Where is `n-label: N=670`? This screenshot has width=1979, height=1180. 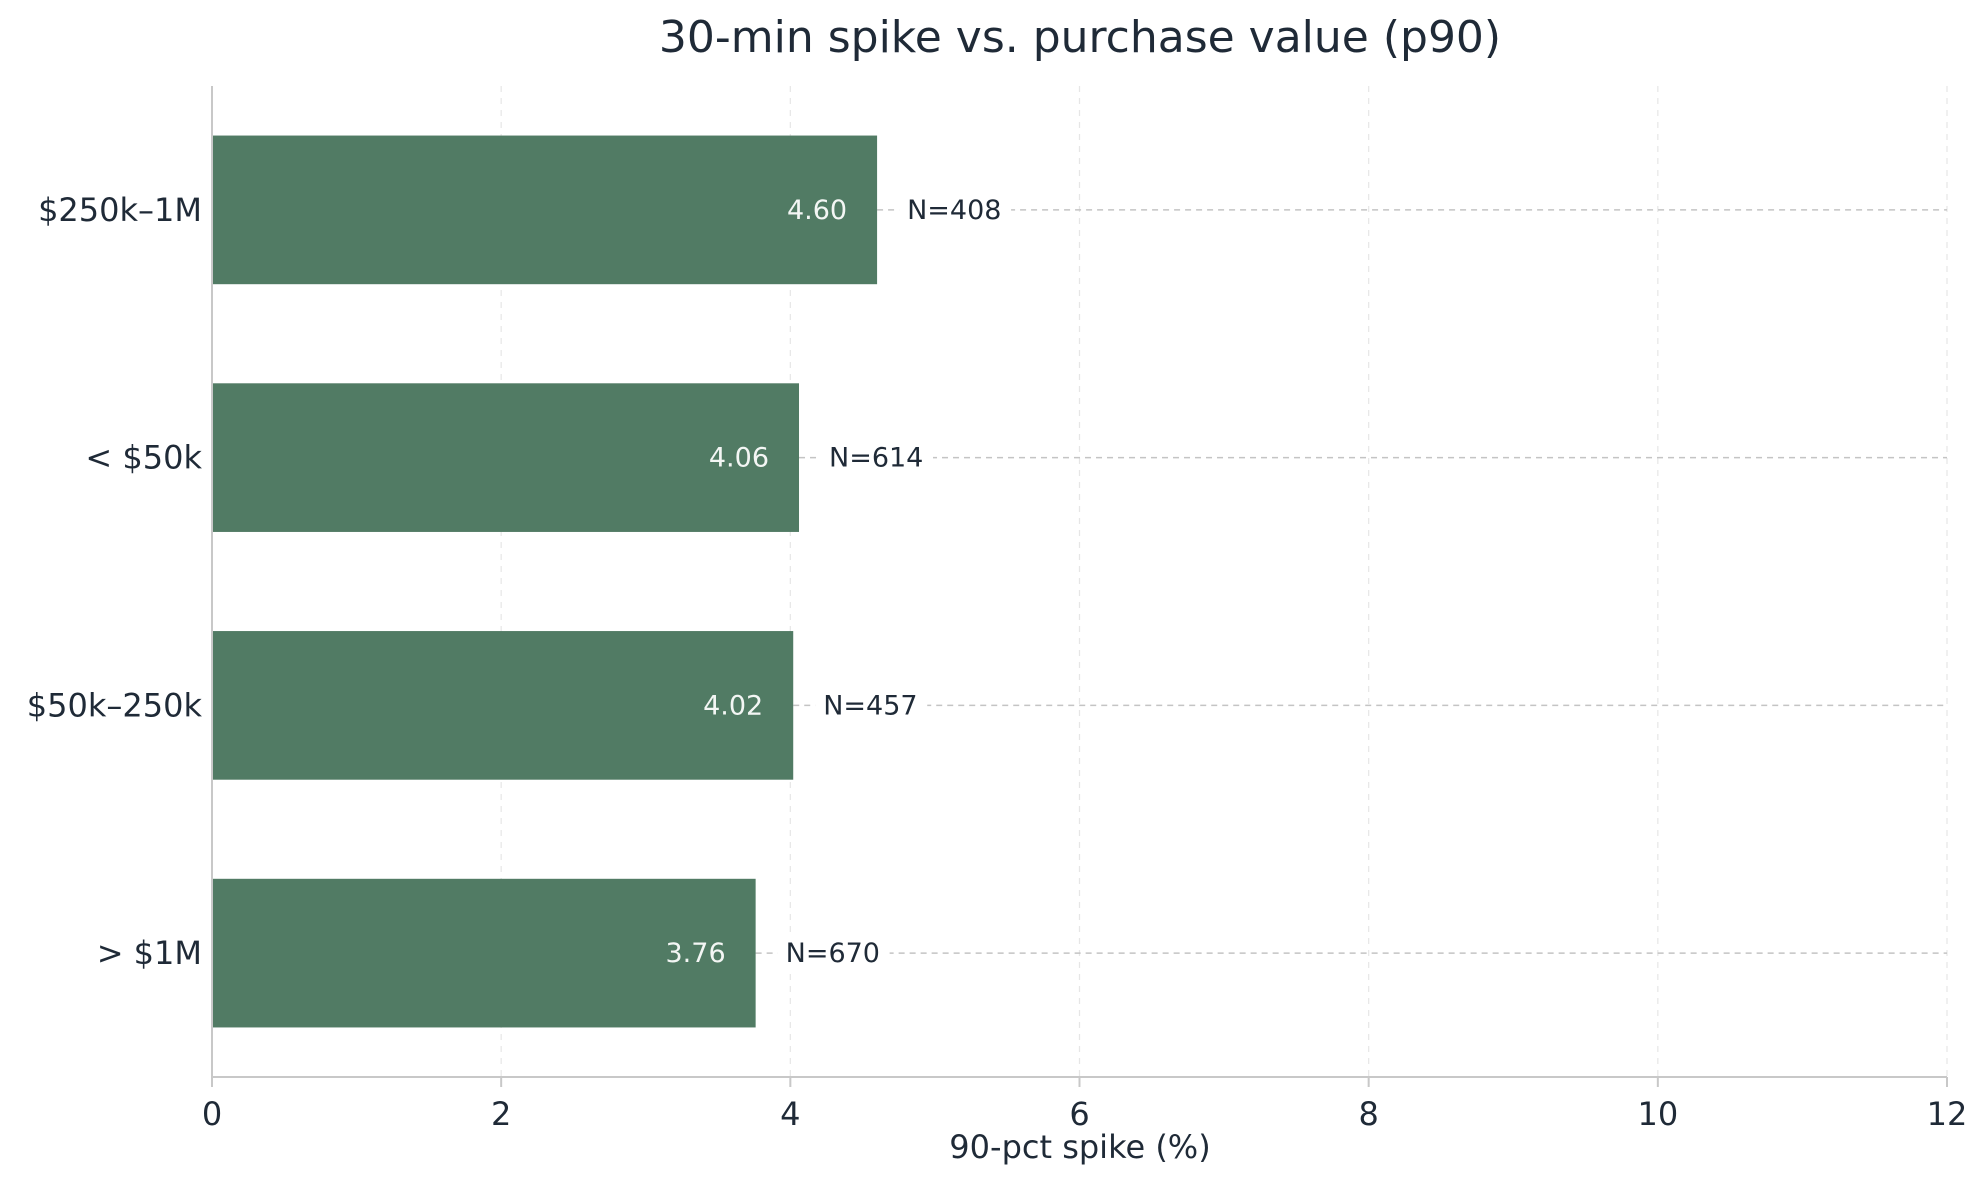
n-label: N=670 is located at coordinates (833, 953).